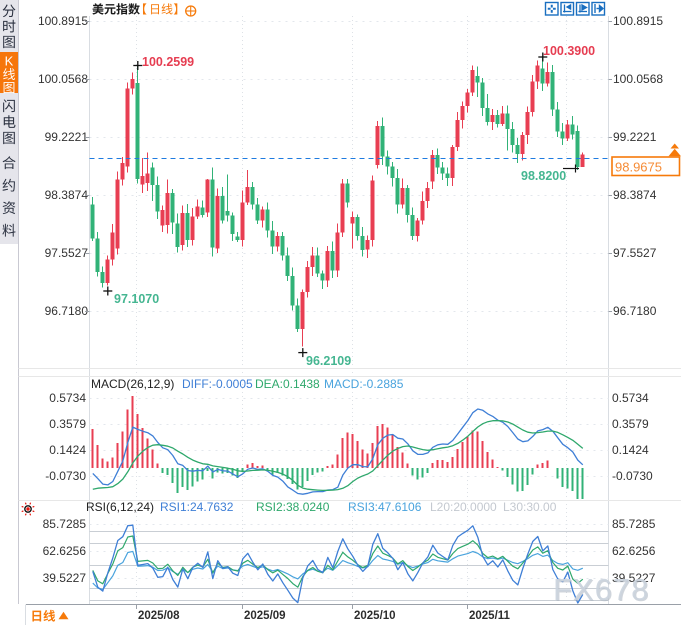 The height and width of the screenshot is (630, 681). What do you see at coordinates (463, 507) in the screenshot?
I see `svg-text: L20:20.0000` at bounding box center [463, 507].